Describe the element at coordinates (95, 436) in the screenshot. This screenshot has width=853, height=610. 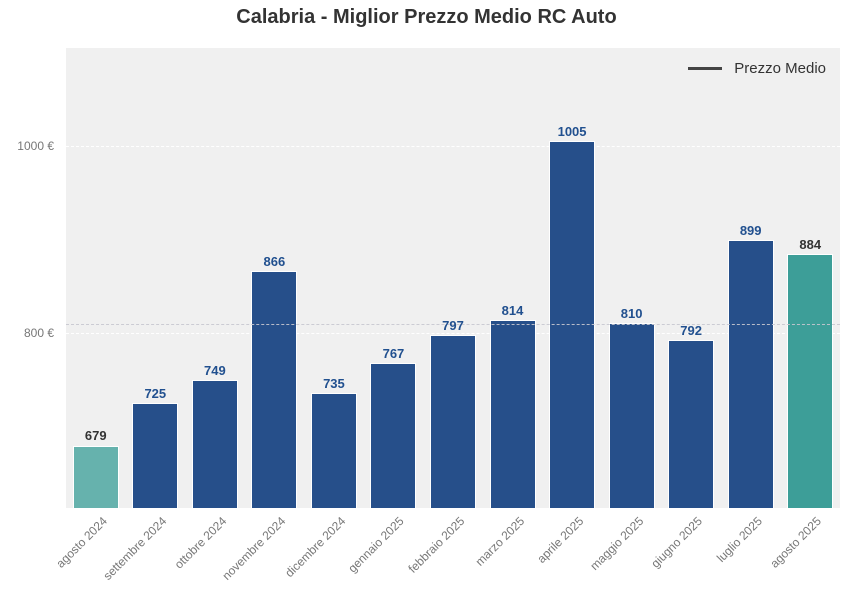
I see `bar-value-label: 679` at that location.